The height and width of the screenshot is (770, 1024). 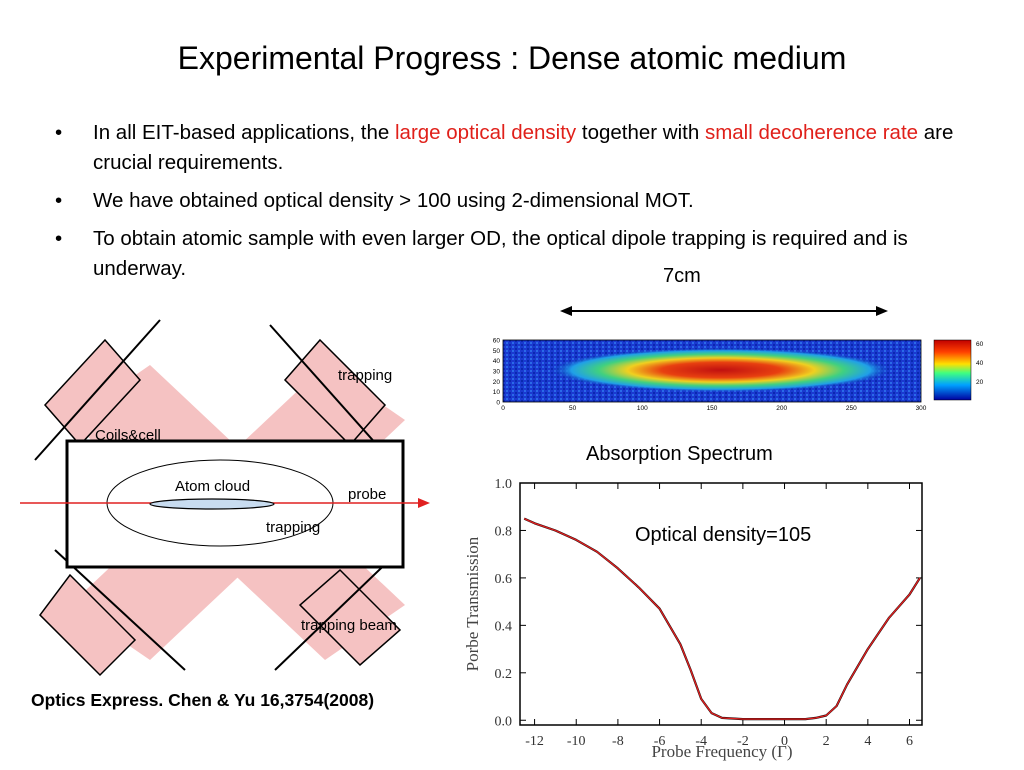 I want to click on fit-line, so click(x=722, y=618).